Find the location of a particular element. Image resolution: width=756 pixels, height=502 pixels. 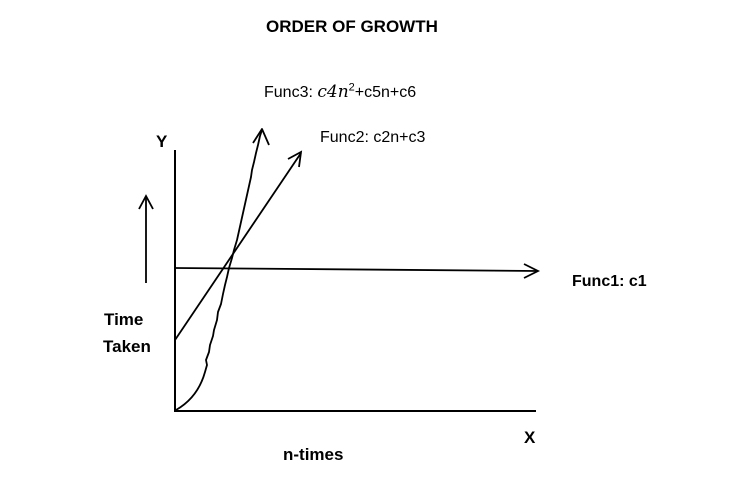

func3-exponent: 2 is located at coordinates (351, 87).